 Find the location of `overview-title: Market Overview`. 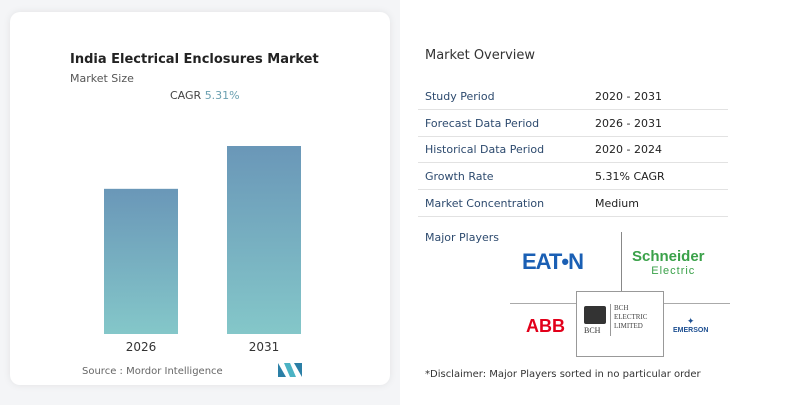

overview-title: Market Overview is located at coordinates (480, 55).